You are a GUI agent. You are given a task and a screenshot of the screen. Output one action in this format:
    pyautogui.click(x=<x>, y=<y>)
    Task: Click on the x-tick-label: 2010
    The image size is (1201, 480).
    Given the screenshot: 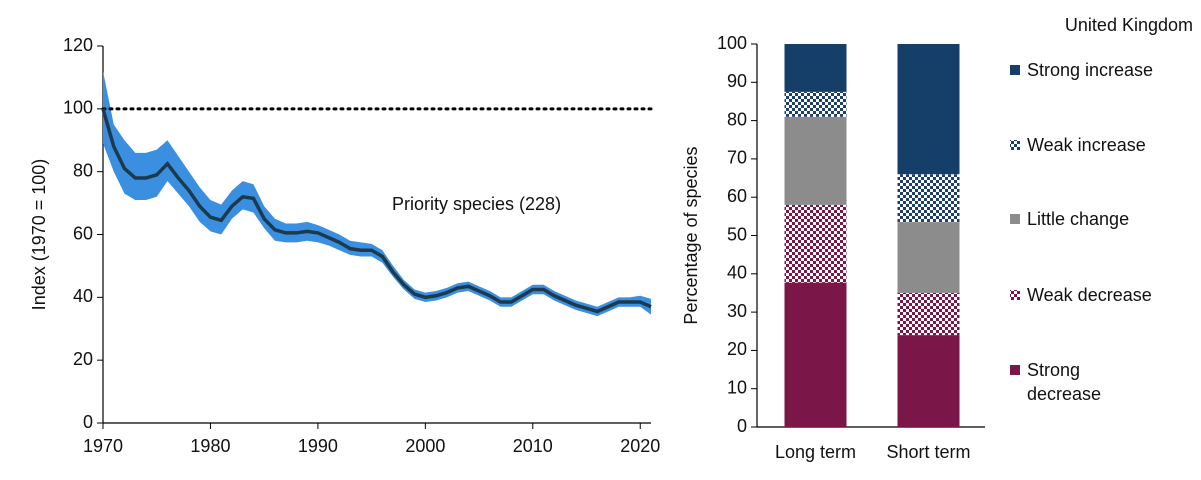 What is the action you would take?
    pyautogui.click(x=533, y=446)
    